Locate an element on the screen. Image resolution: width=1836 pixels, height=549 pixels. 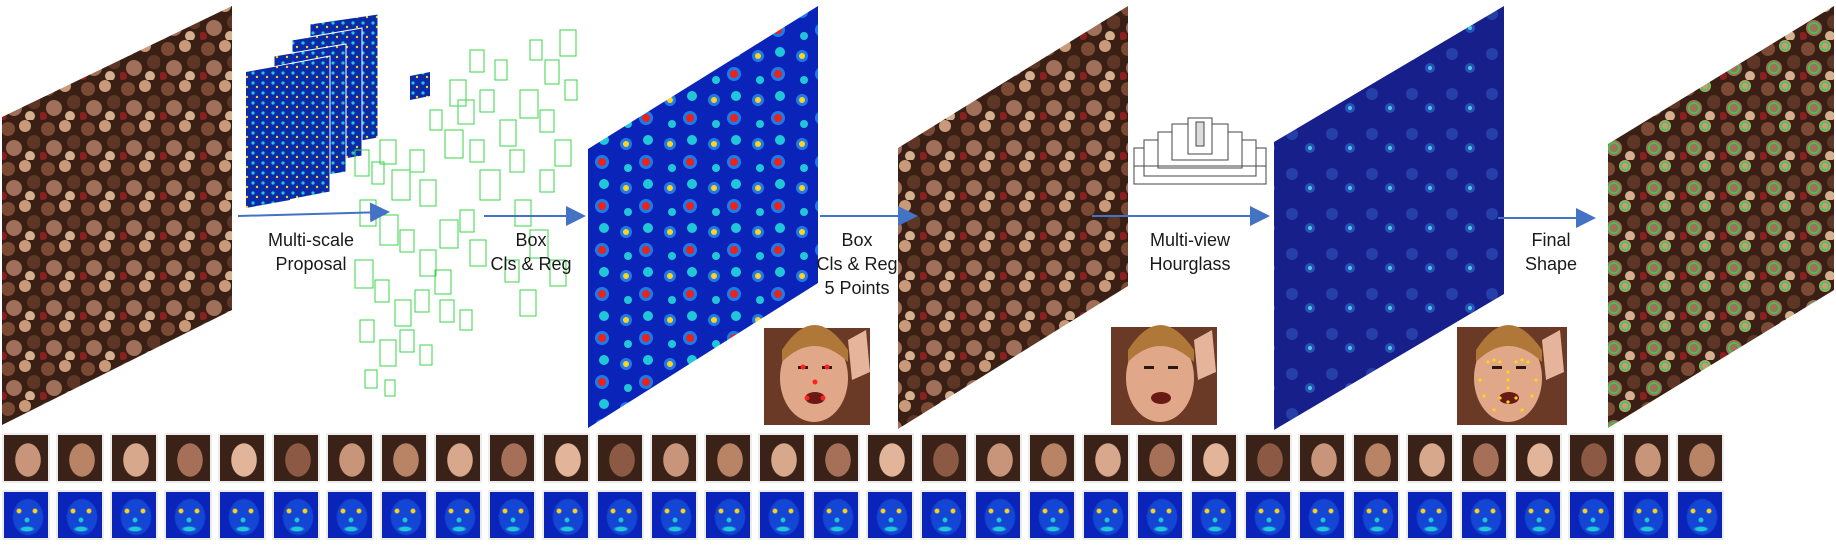
label-line: Multi-scale is located at coordinates (311, 240).